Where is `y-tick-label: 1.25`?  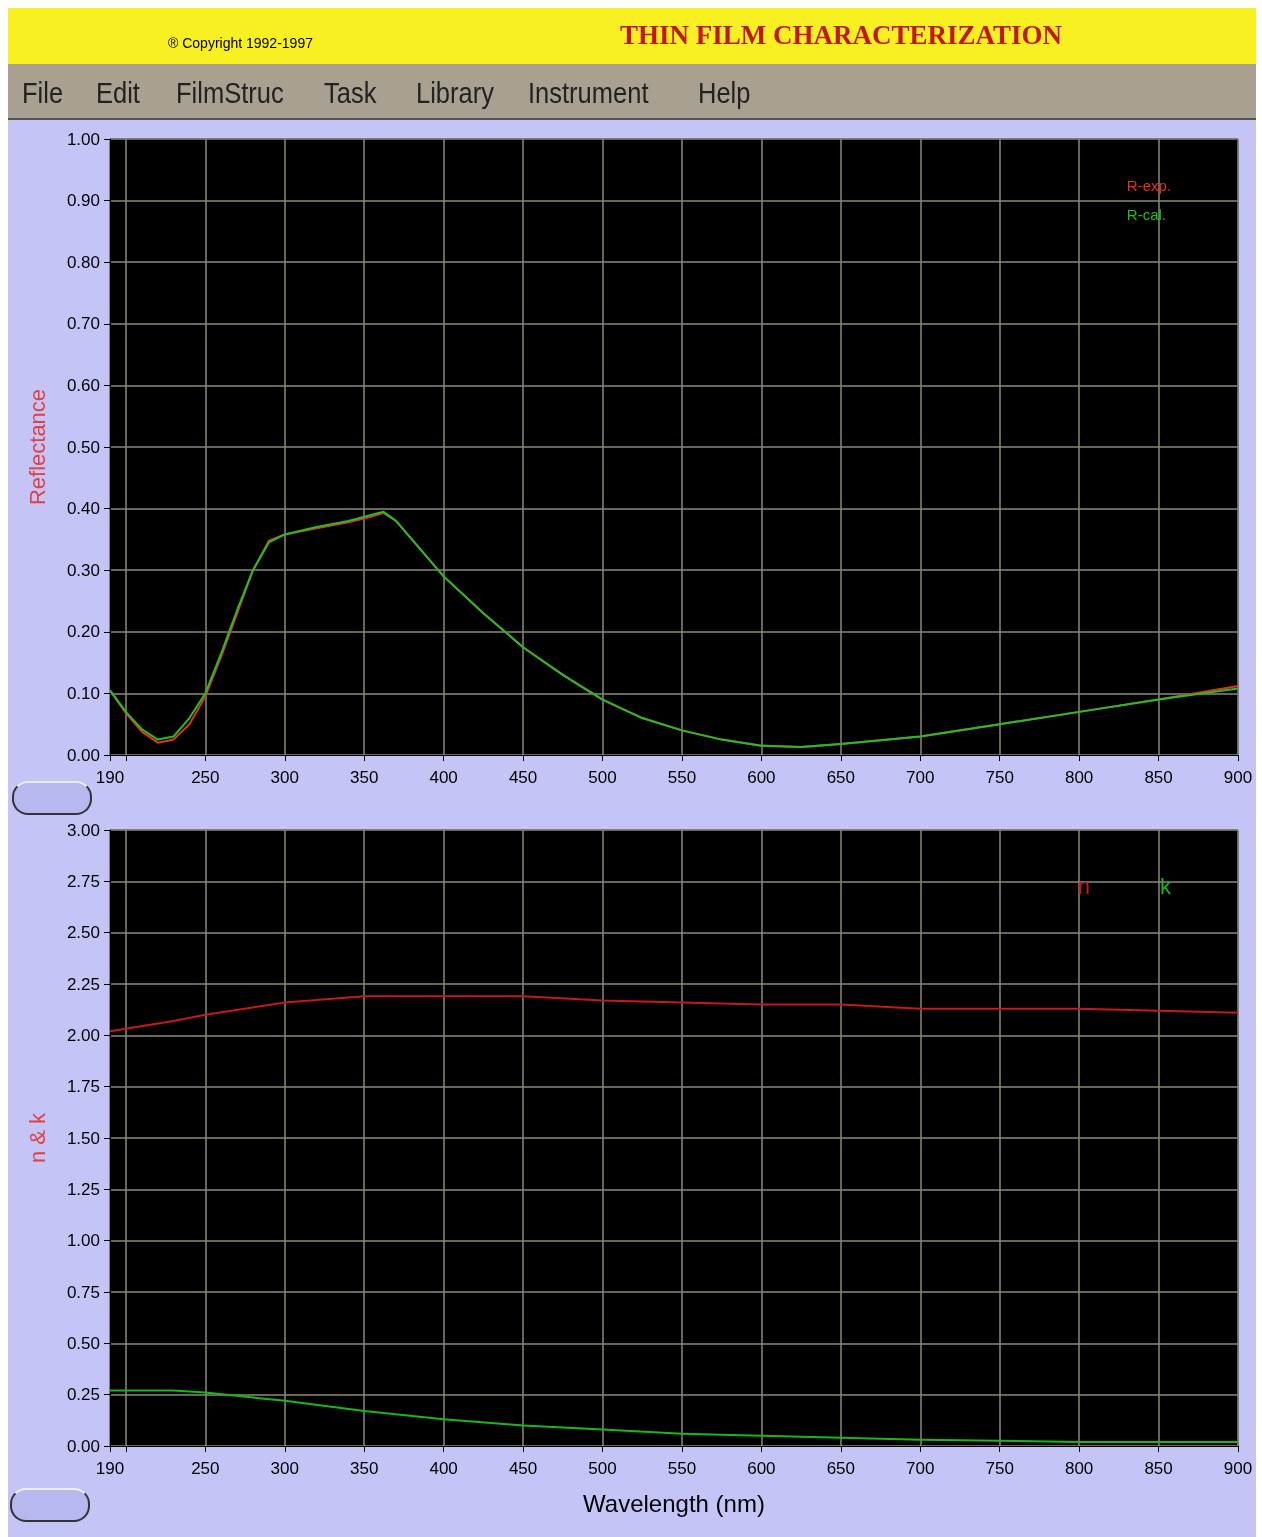
y-tick-label: 1.25 is located at coordinates (83, 1189).